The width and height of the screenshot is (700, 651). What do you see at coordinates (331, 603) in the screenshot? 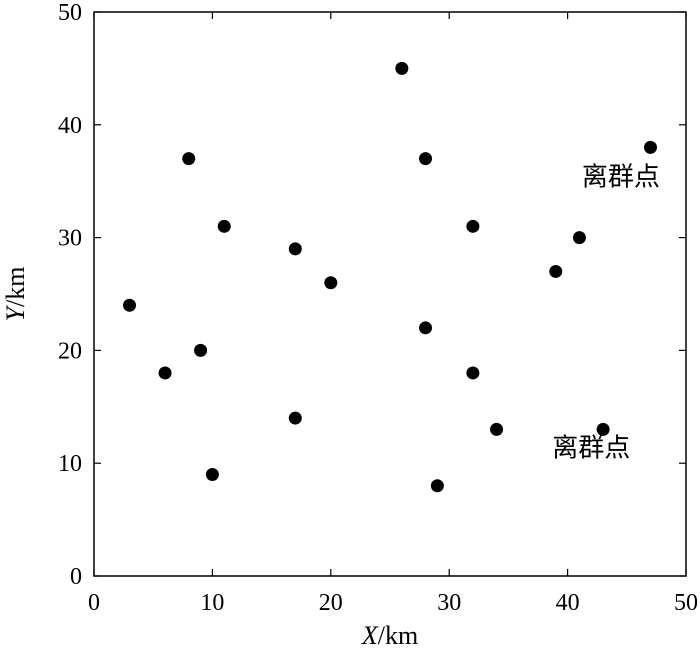
I see `x-tick-label: 20` at bounding box center [331, 603].